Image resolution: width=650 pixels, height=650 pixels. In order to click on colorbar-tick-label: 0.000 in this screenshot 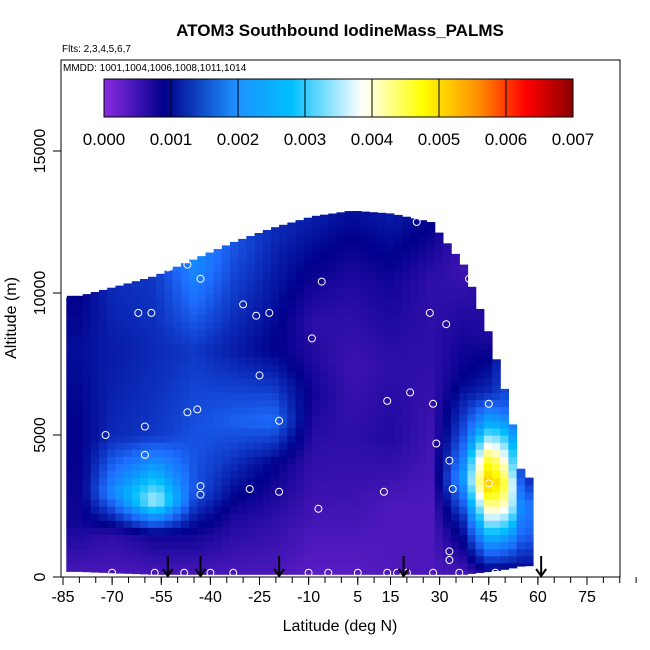, I will do `click(104, 139)`.